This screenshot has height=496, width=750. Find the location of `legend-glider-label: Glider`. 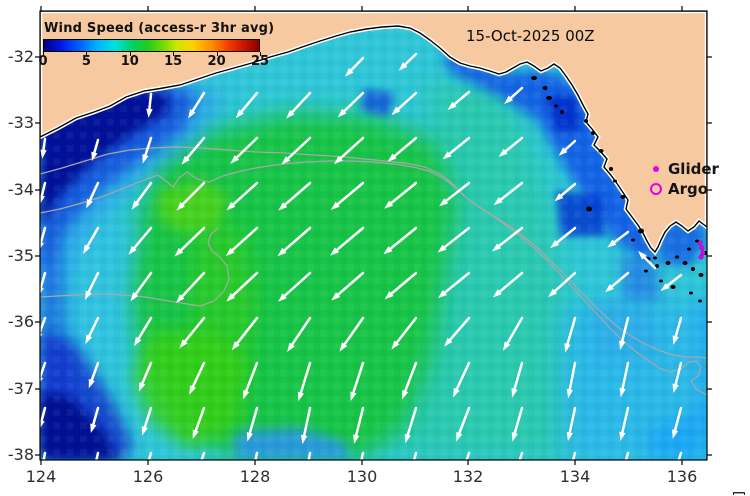

legend-glider-label: Glider is located at coordinates (693, 169).